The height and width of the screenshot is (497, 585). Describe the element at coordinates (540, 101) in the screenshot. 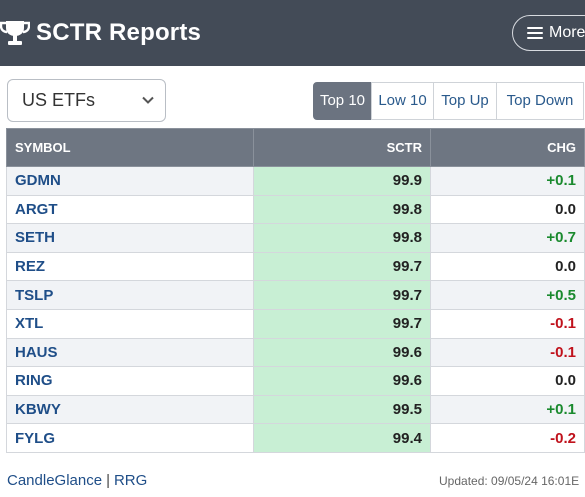

I see `tab-top-down: Top Down` at that location.